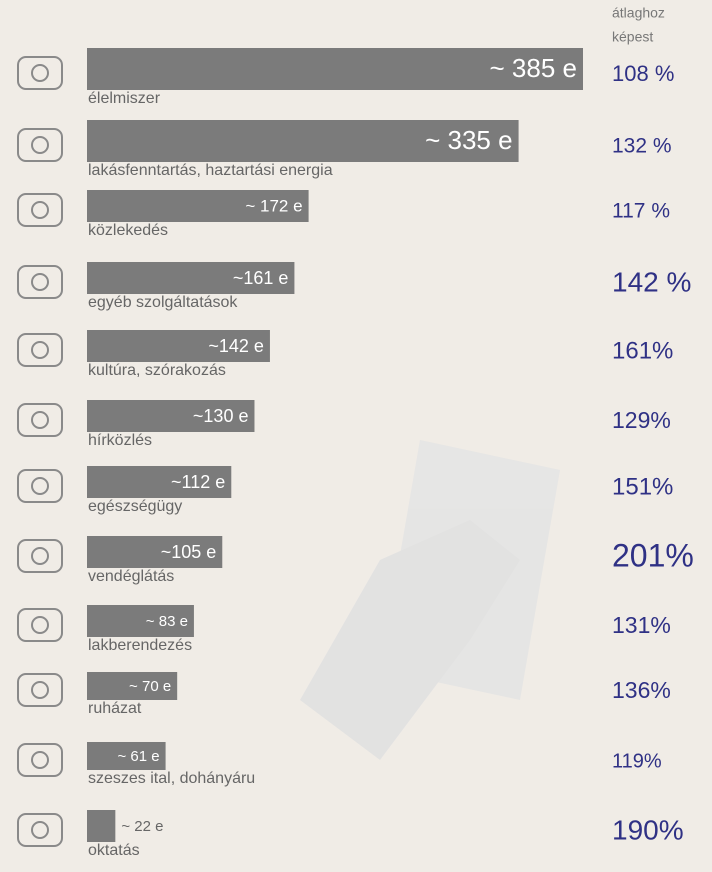 This screenshot has width=712, height=872. Describe the element at coordinates (128, 230) in the screenshot. I see `category-label: közlekedés` at that location.